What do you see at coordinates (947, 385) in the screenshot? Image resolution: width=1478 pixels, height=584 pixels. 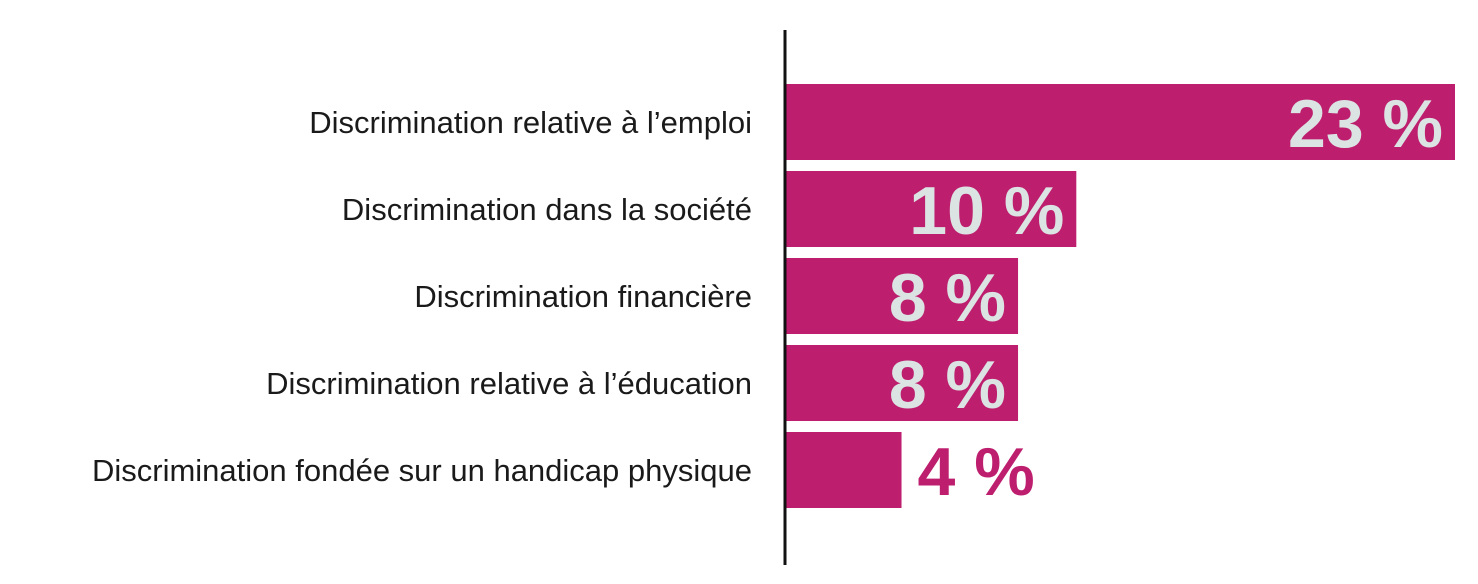 I see `value-label-3: 8 %` at bounding box center [947, 385].